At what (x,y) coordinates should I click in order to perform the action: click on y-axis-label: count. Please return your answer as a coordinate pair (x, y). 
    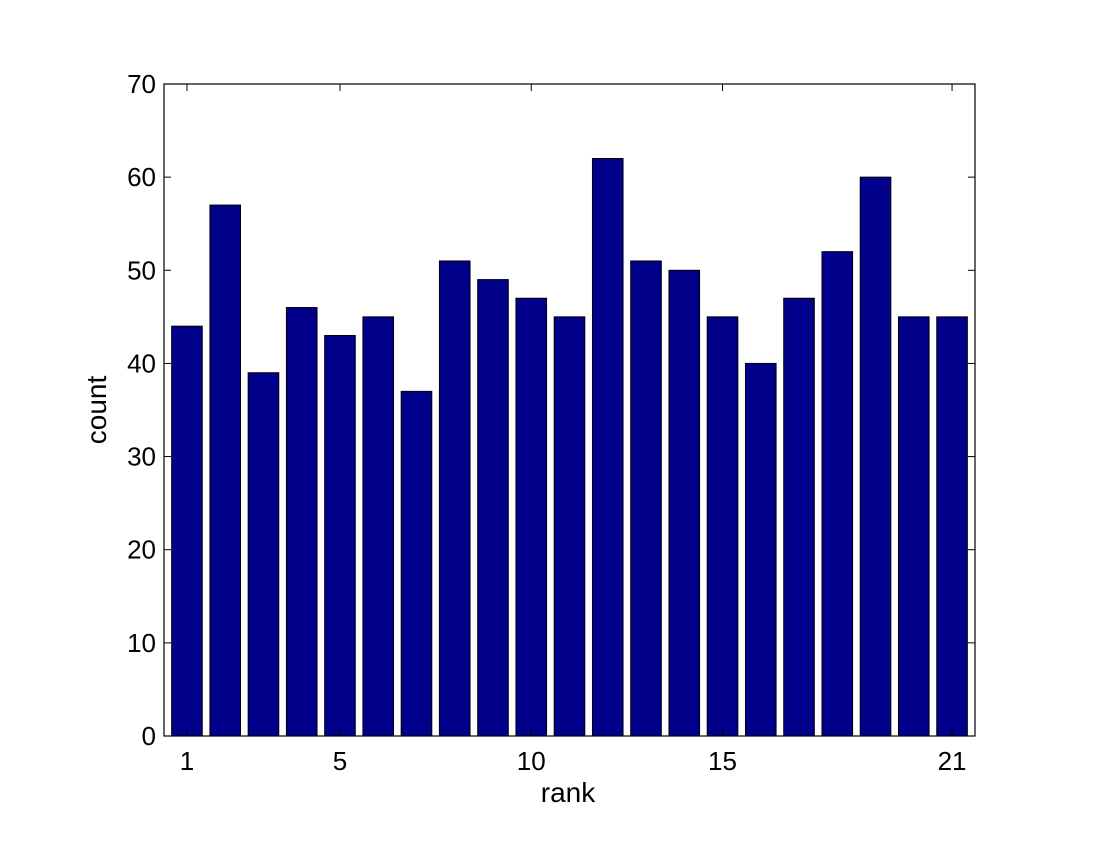
    Looking at the image, I should click on (96, 410).